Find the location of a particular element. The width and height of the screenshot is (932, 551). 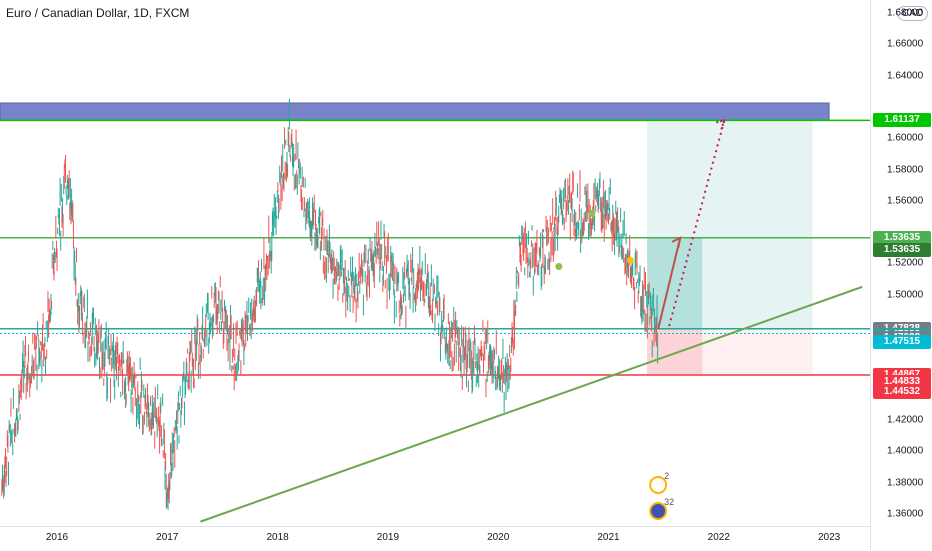

price-tick-label: 1.36000 is located at coordinates (905, 514).